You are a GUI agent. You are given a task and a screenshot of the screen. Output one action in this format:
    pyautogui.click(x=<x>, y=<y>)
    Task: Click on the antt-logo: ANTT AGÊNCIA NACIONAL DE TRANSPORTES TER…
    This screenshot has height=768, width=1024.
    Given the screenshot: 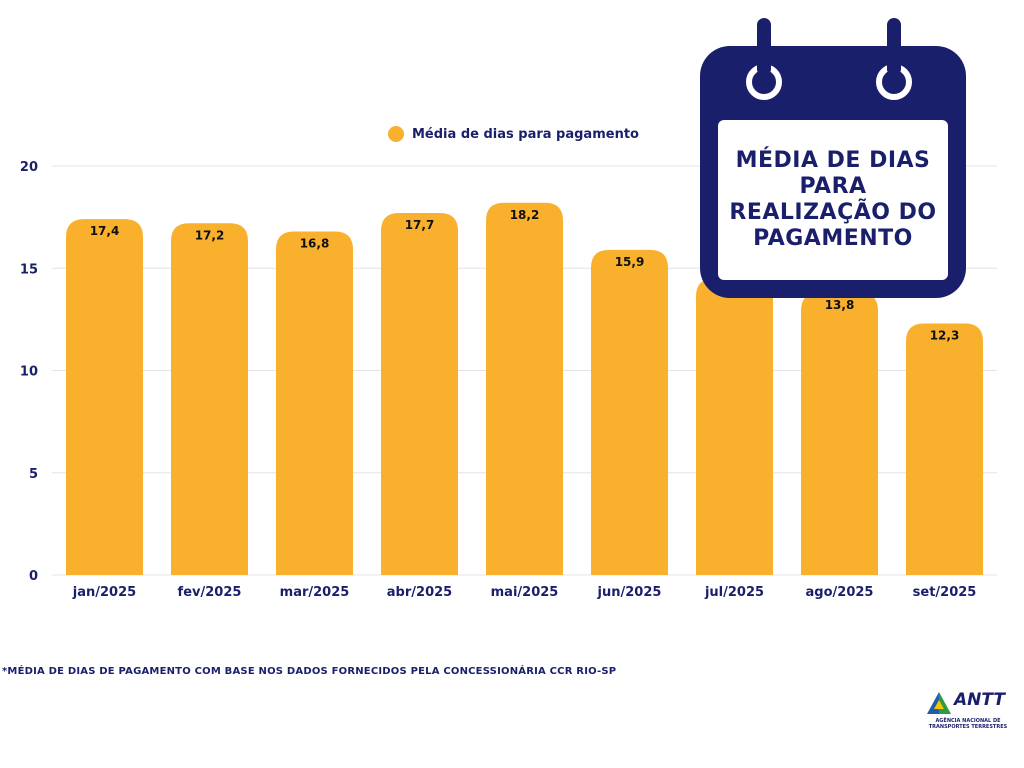 What is the action you would take?
    pyautogui.click(x=968, y=712)
    